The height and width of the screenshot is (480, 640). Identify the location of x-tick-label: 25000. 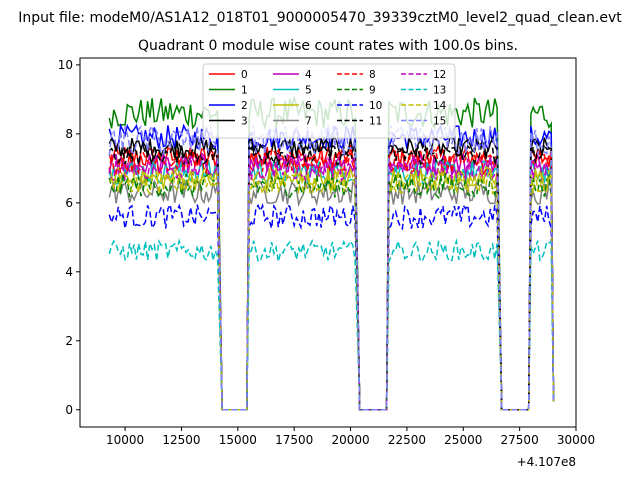
(463, 440).